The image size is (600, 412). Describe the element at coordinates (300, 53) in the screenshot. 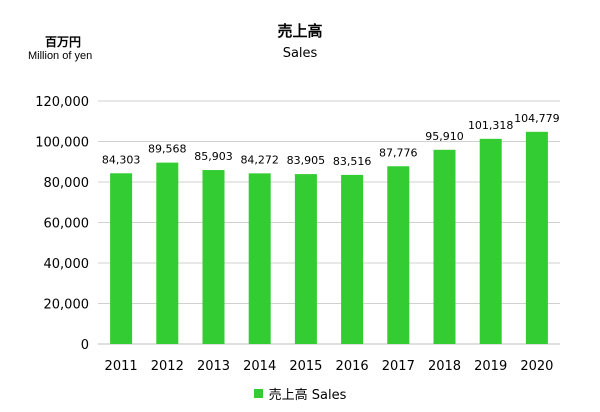

I see `chart-subtitle: Sales` at that location.